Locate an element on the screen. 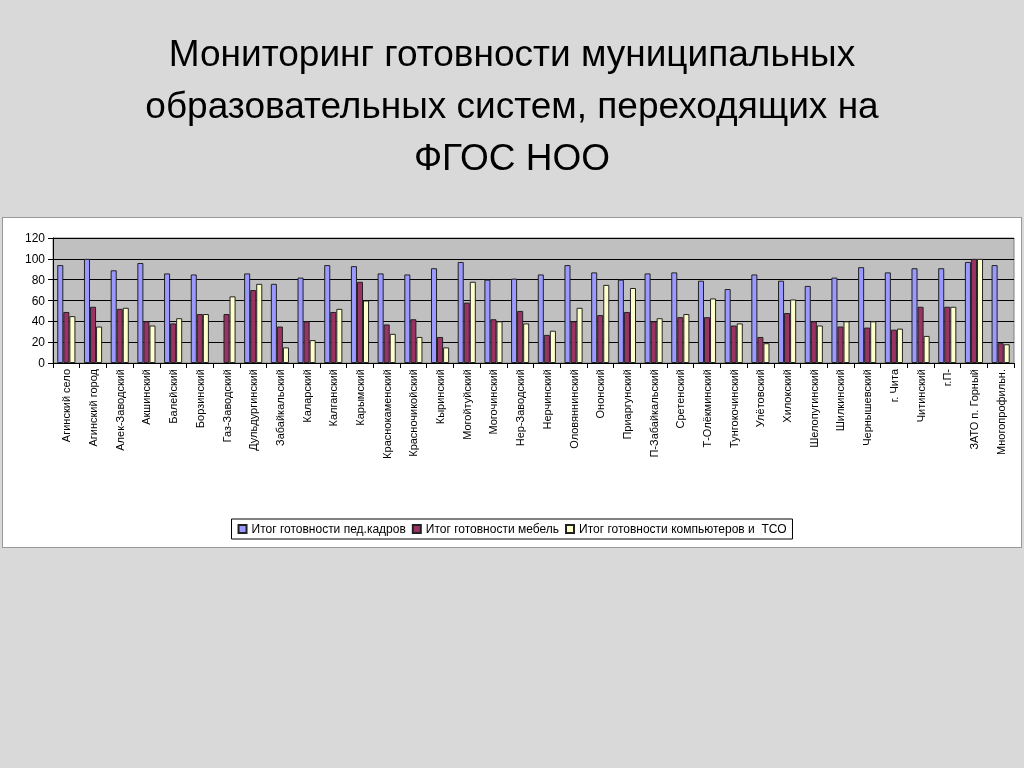  x-tick-label: Газ-Заводский is located at coordinates (226, 406).